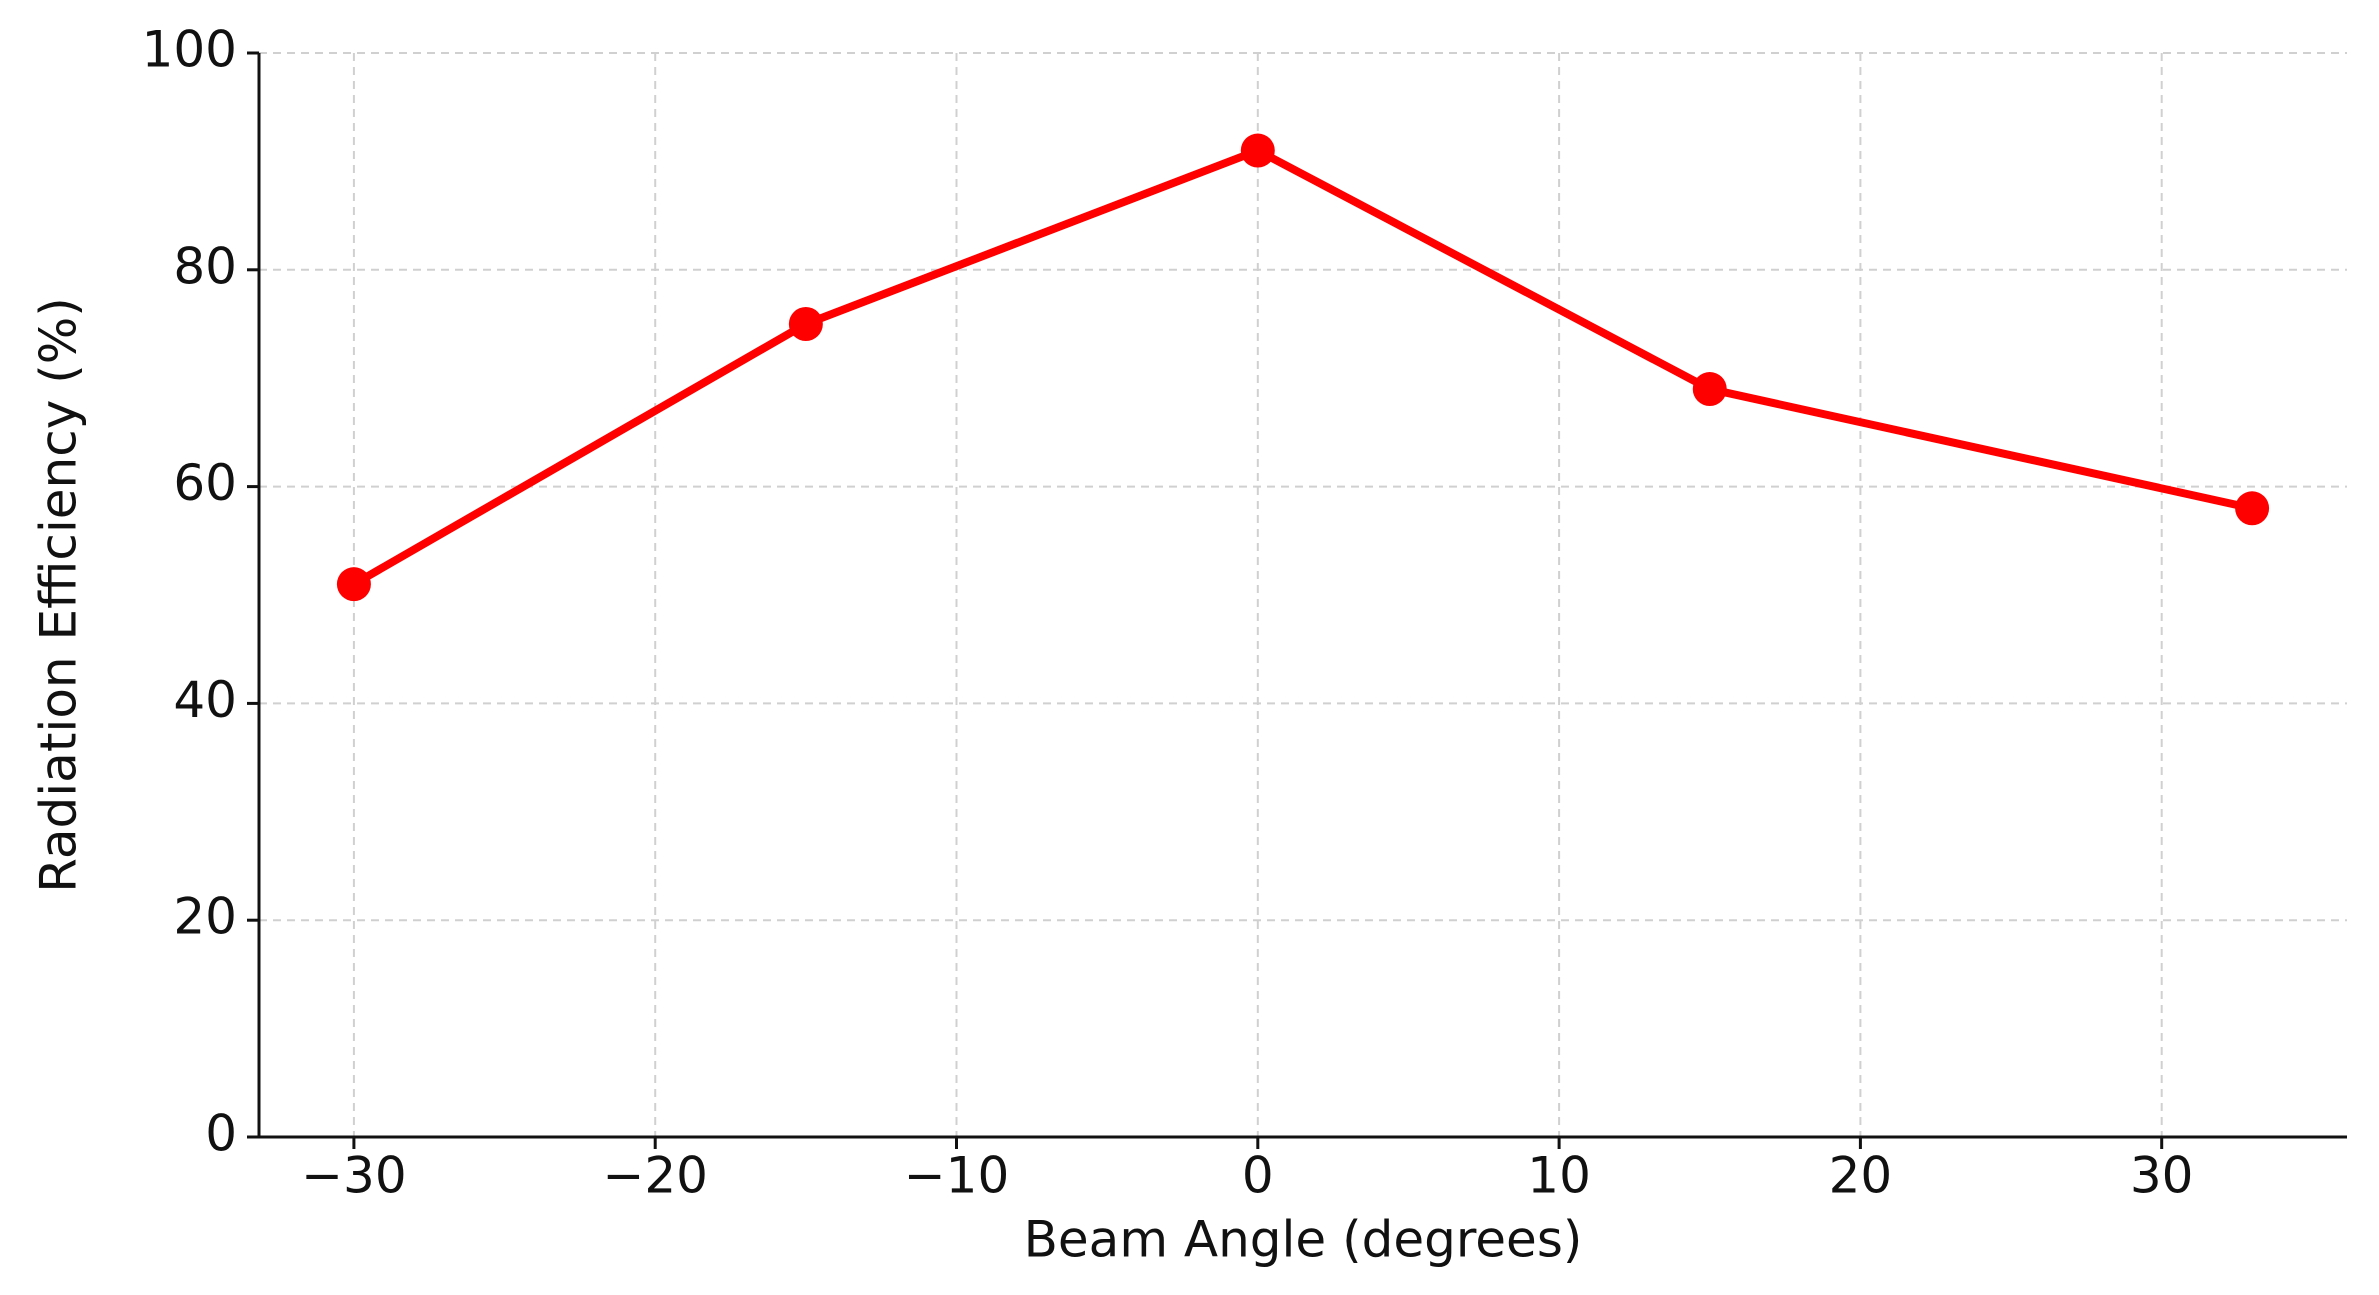 The image size is (2379, 1295). Describe the element at coordinates (221, 1134) in the screenshot. I see `y-tick-label: 0` at that location.